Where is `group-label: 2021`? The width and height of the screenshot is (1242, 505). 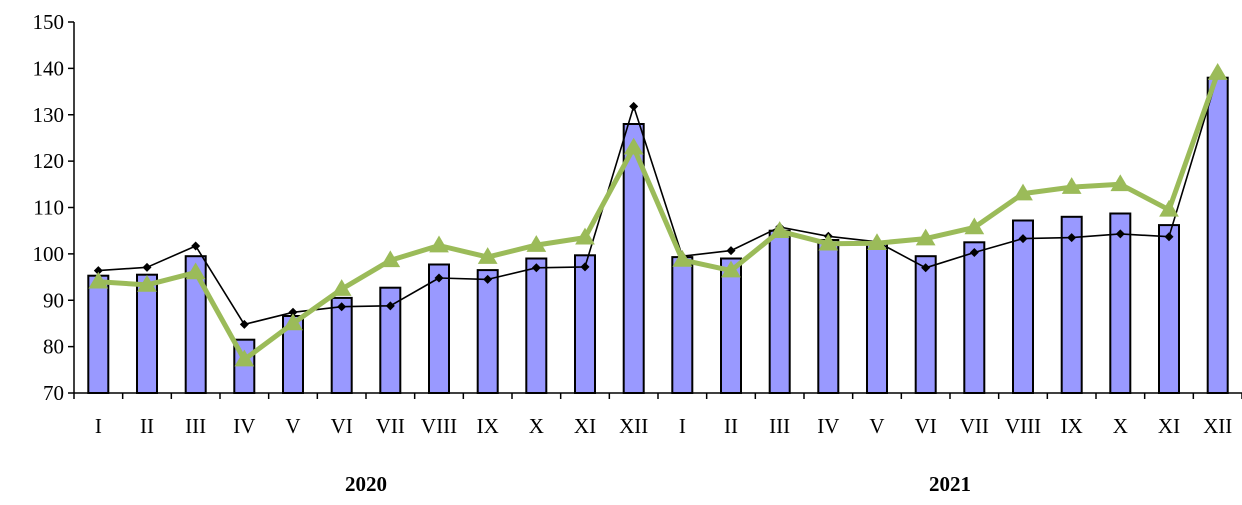 group-label: 2021 is located at coordinates (950, 484).